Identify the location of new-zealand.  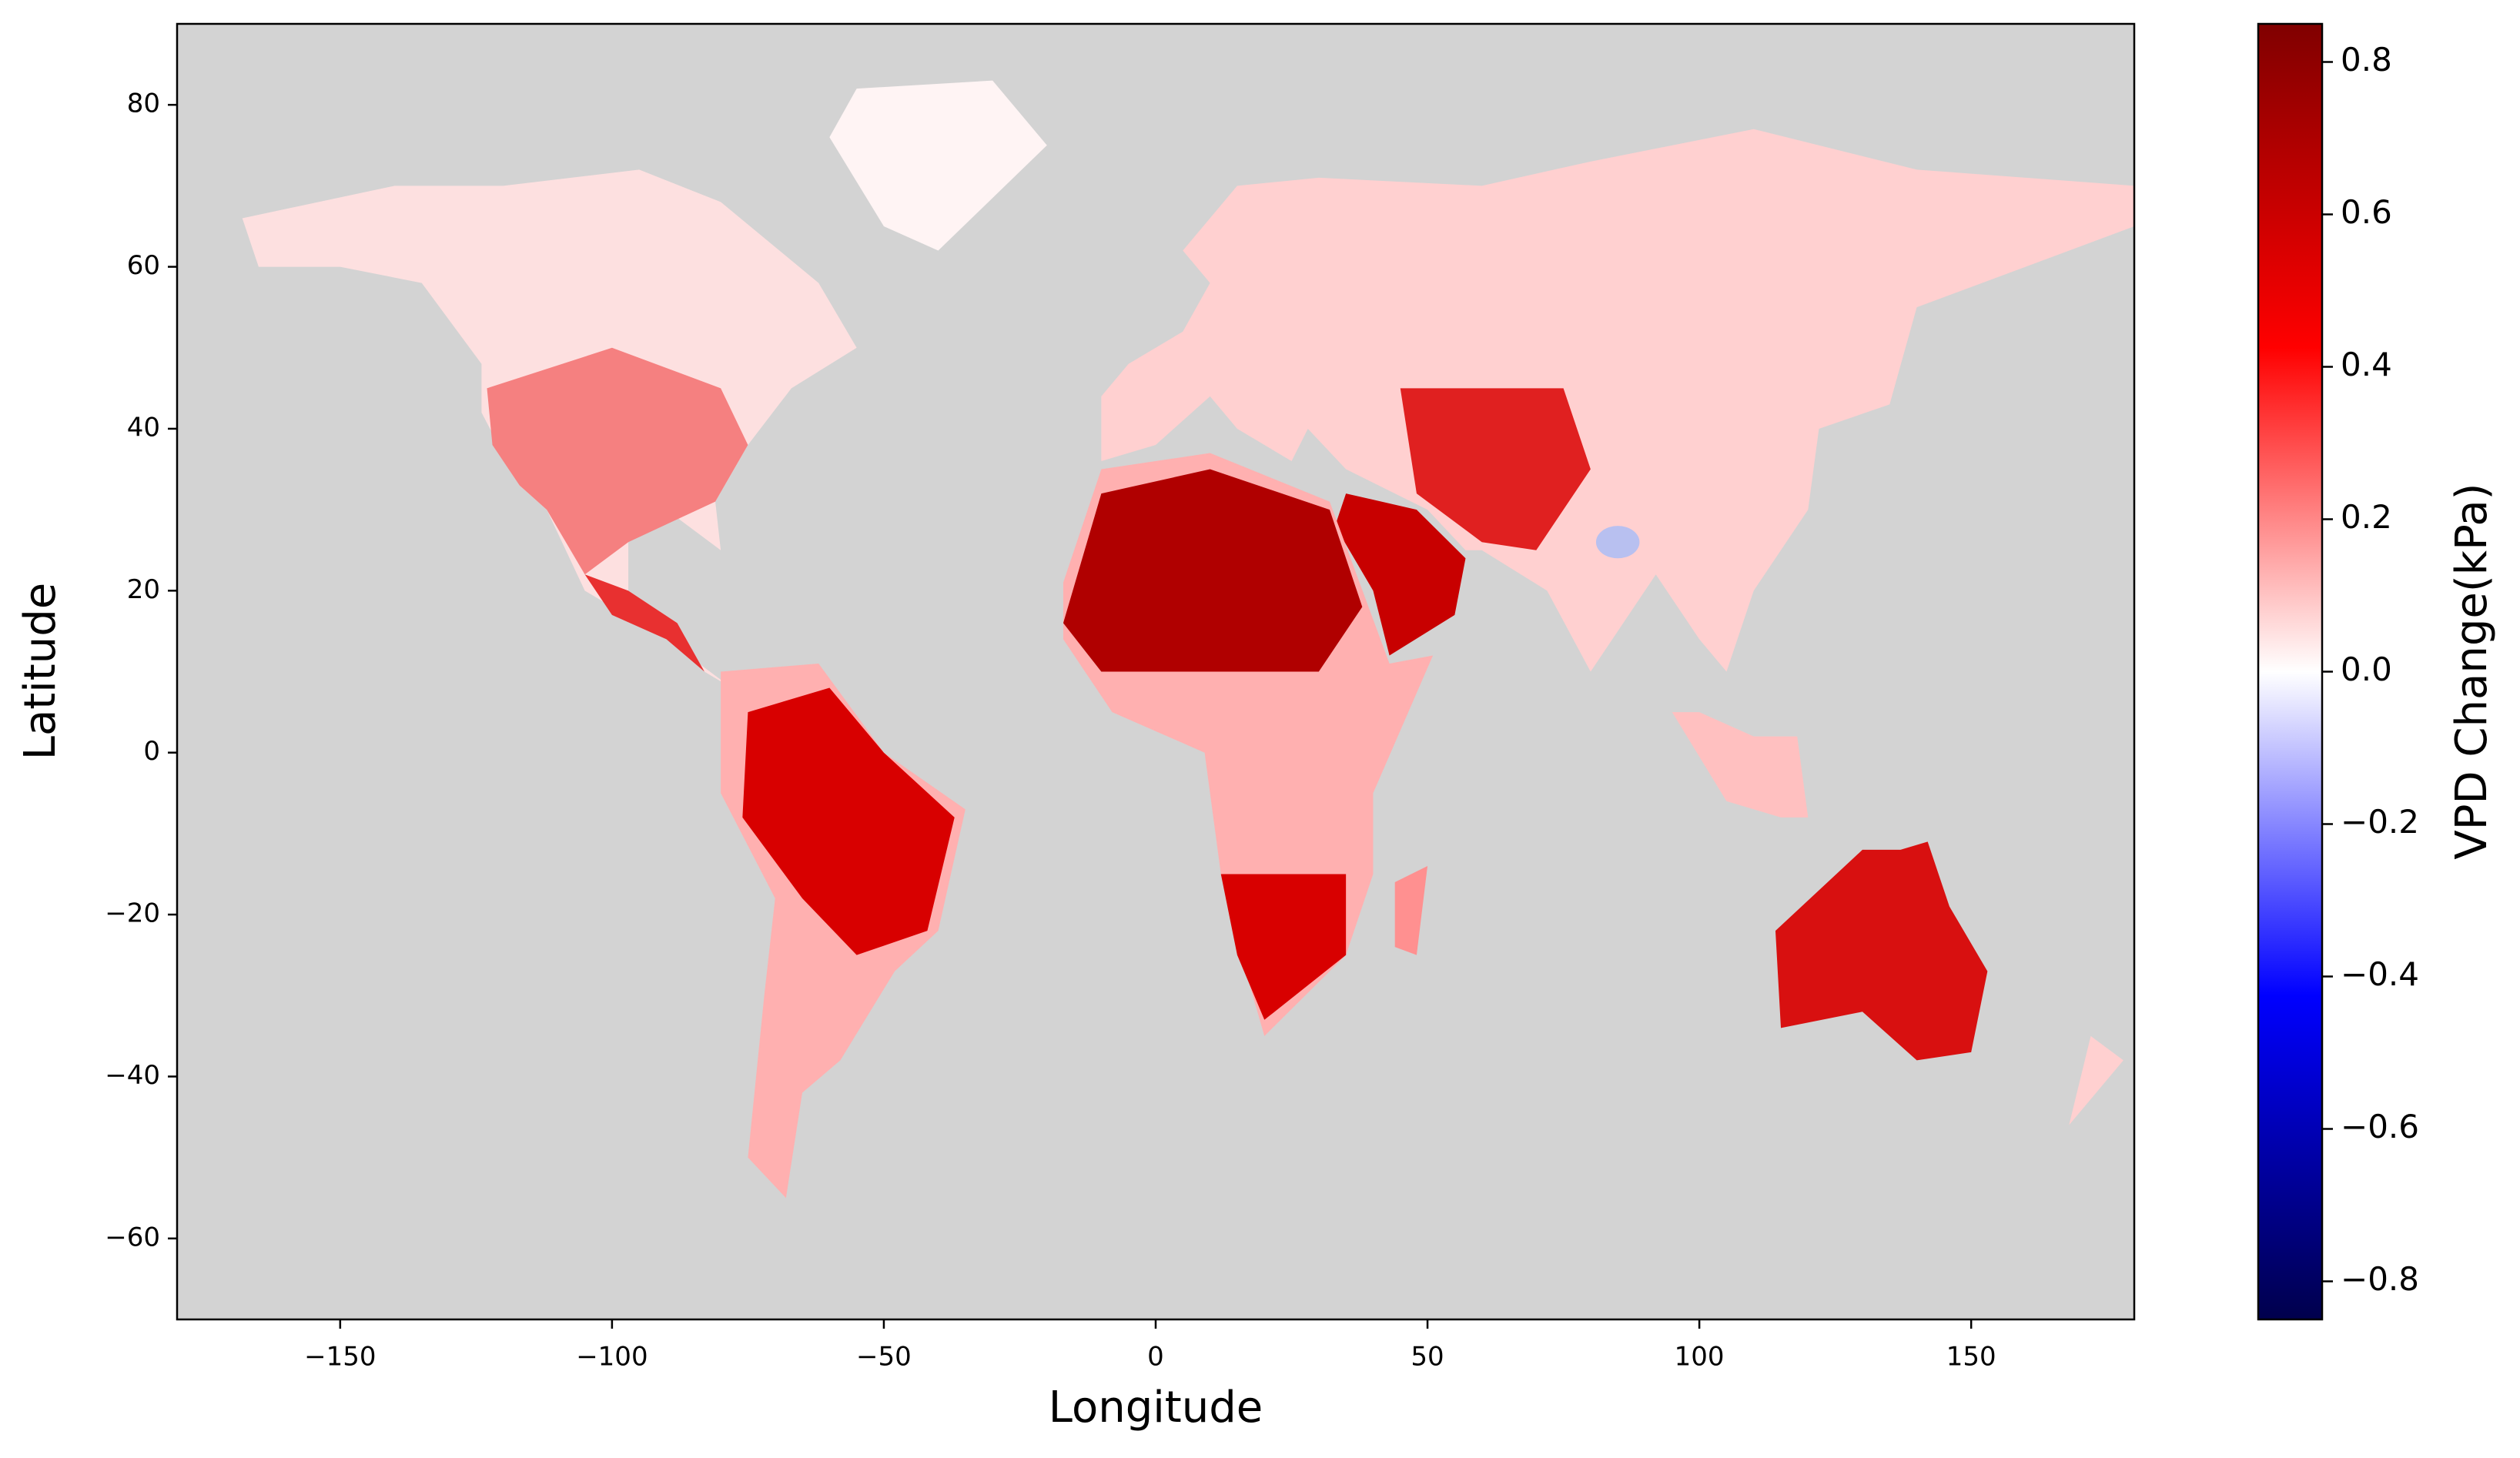
(2096, 1080).